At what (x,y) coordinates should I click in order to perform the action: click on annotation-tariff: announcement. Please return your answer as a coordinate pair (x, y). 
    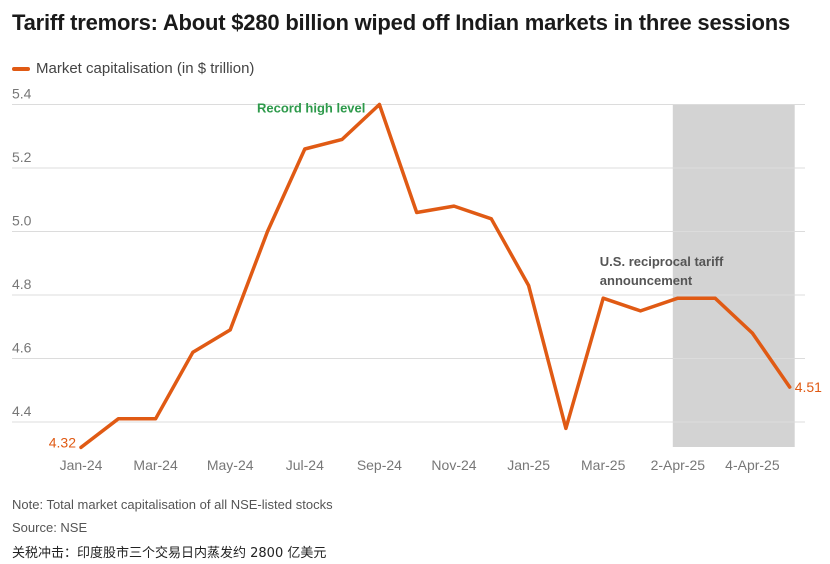
    Looking at the image, I should click on (646, 280).